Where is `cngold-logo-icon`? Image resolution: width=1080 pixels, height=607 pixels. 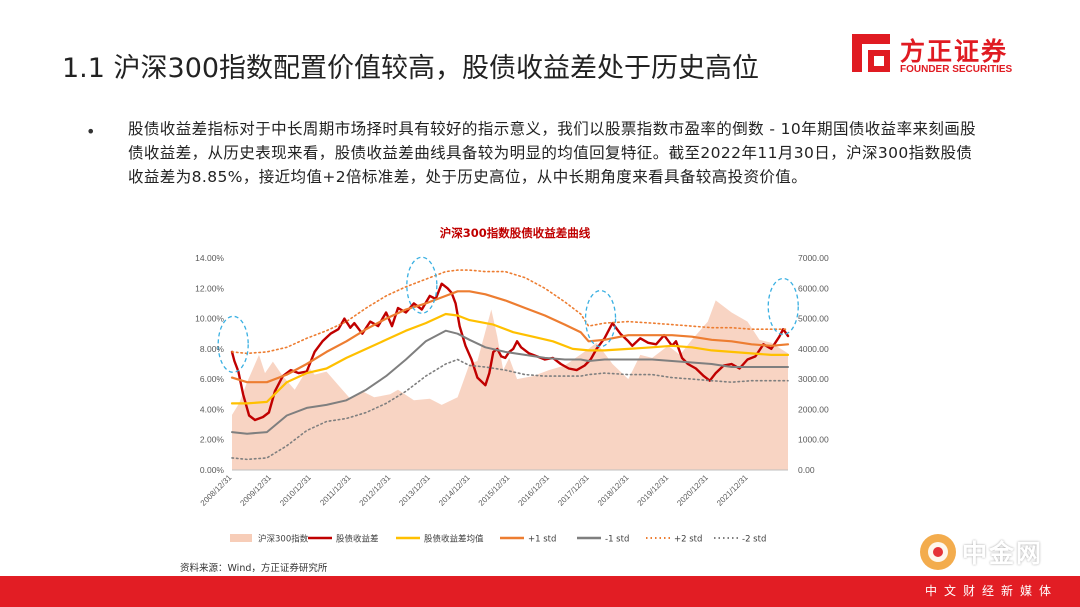 cngold-logo-icon is located at coordinates (938, 552).